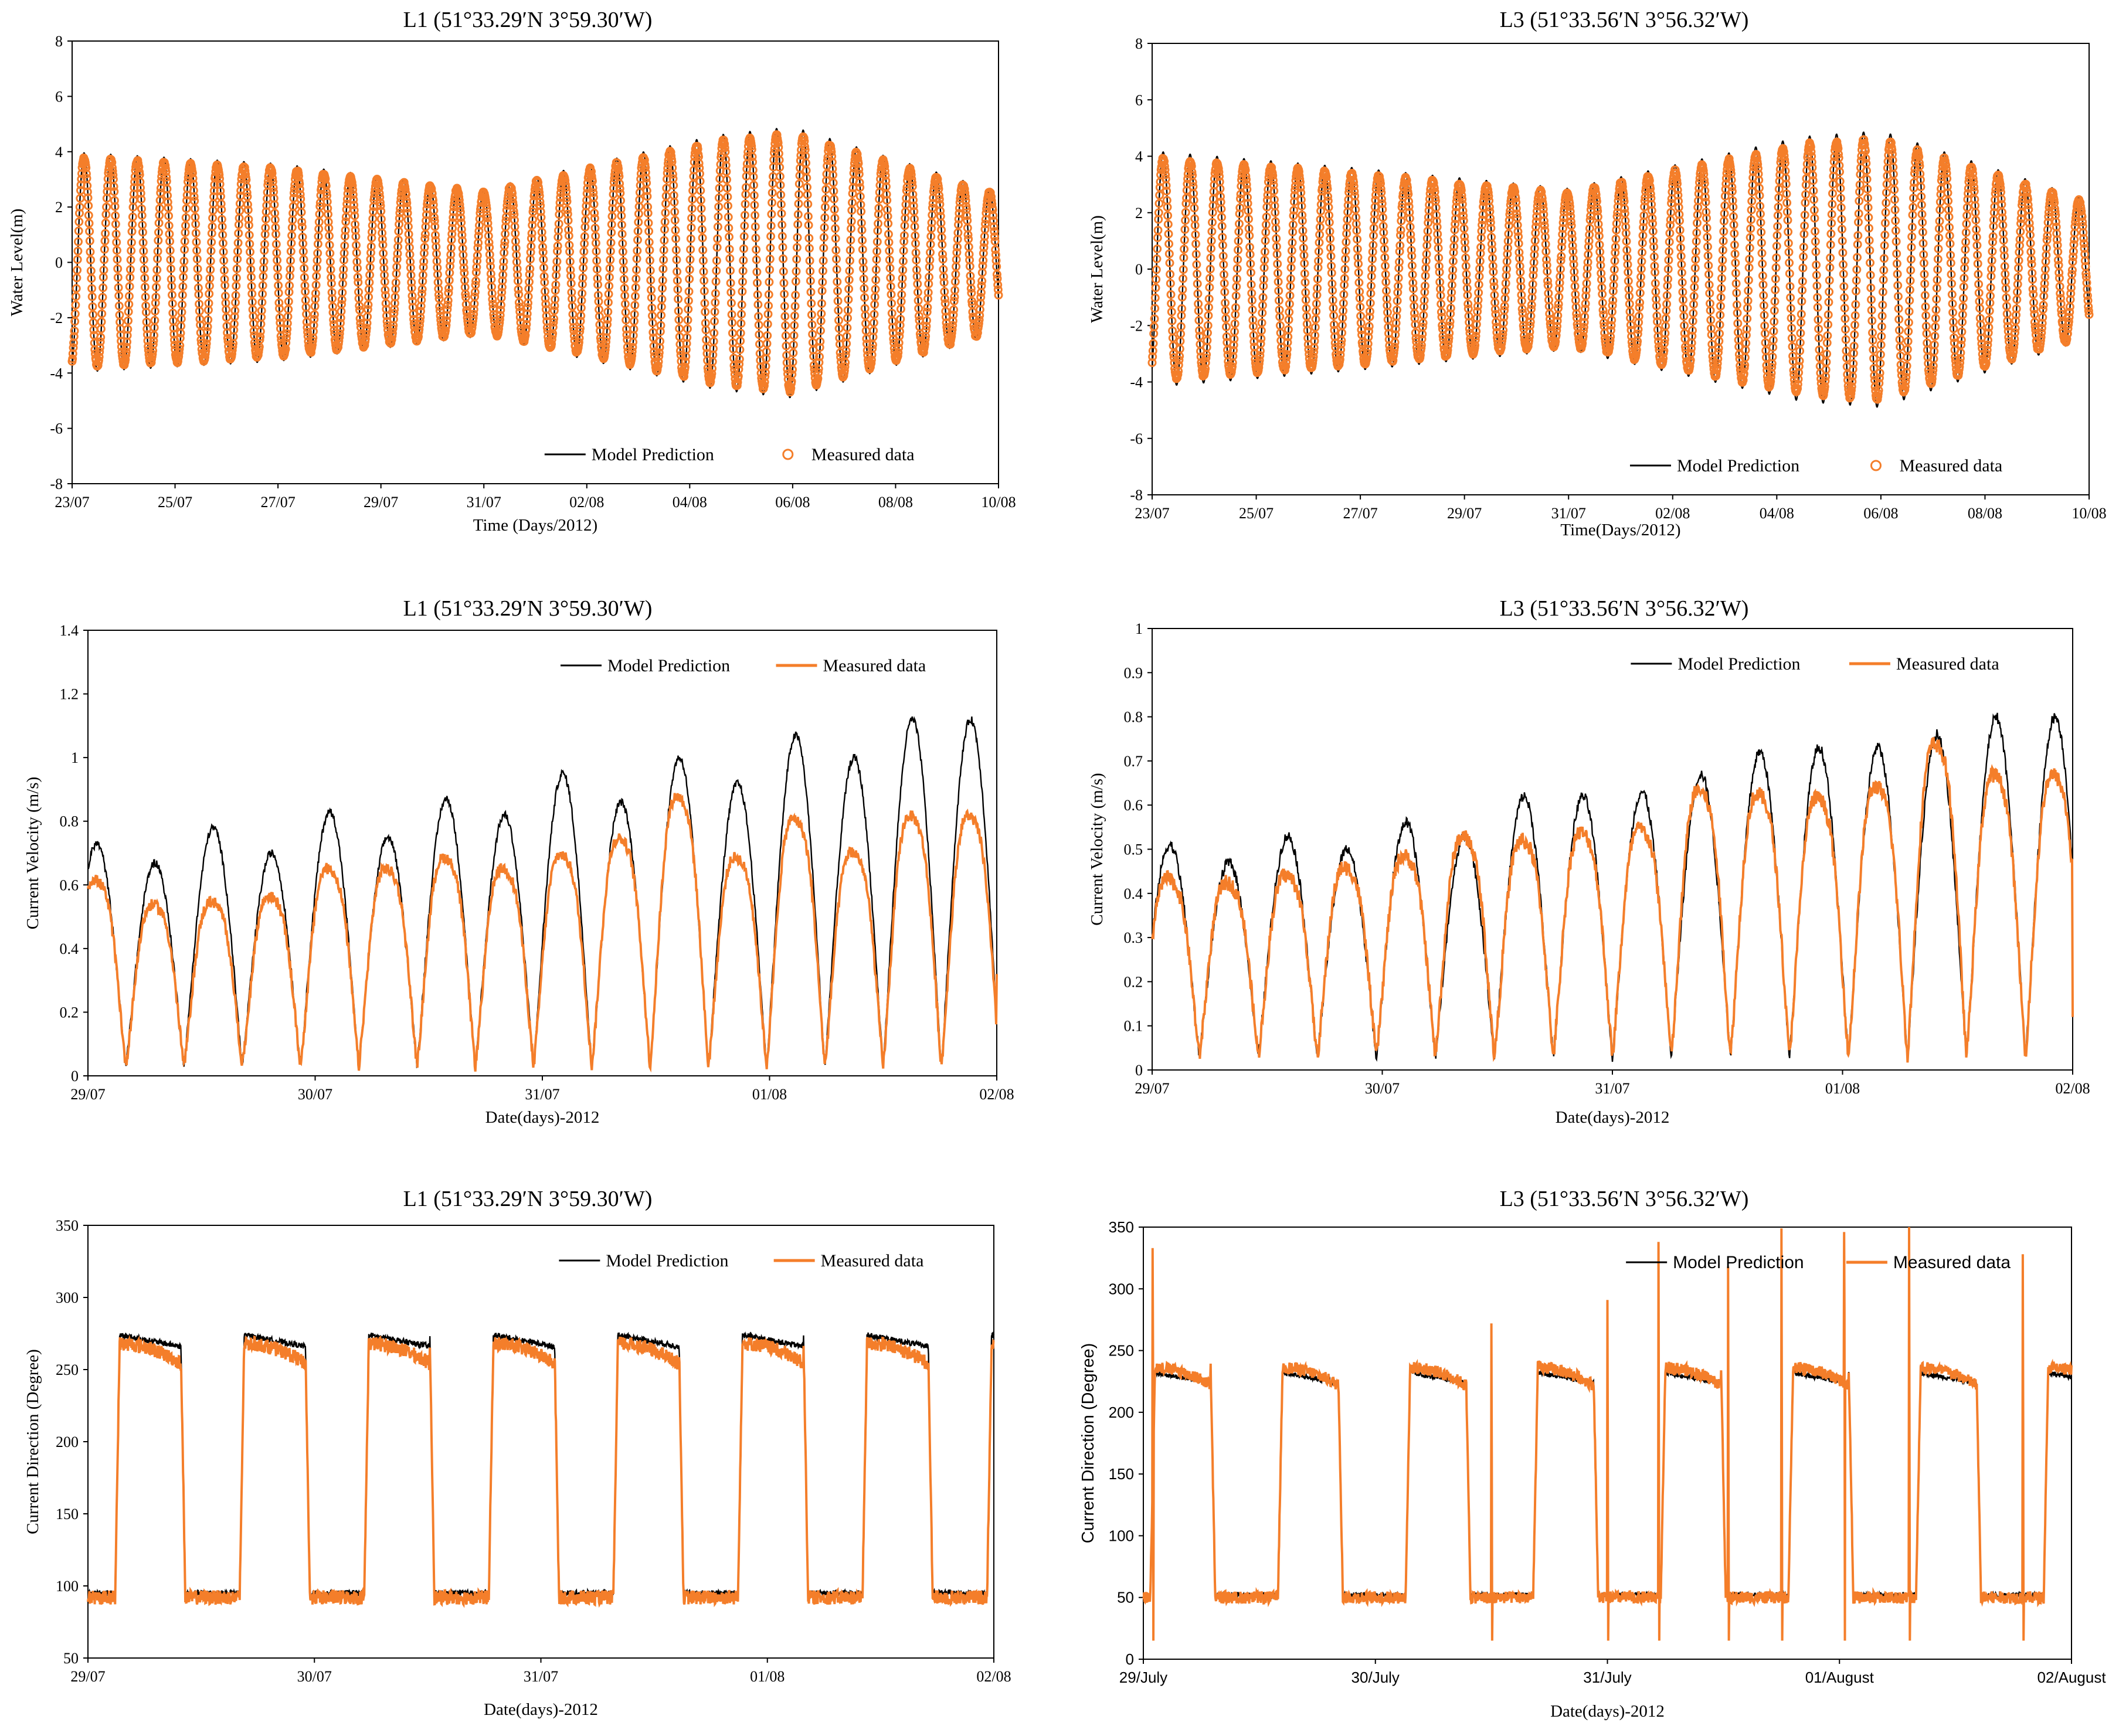 The height and width of the screenshot is (1736, 2119). I want to click on y-axis-label: Water Level(m), so click(1097, 269).